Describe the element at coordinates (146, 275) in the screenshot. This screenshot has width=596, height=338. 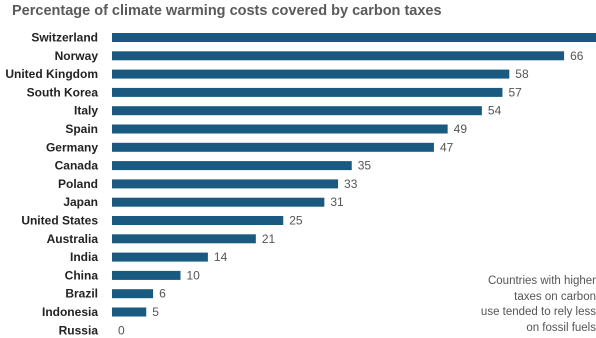
I see `bar-china` at that location.